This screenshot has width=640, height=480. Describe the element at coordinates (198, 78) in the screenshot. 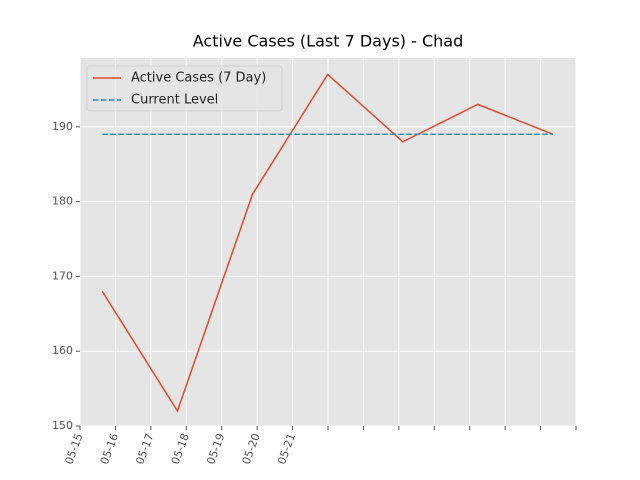

I see `legend-label: Active Cases (7 Day)` at that location.